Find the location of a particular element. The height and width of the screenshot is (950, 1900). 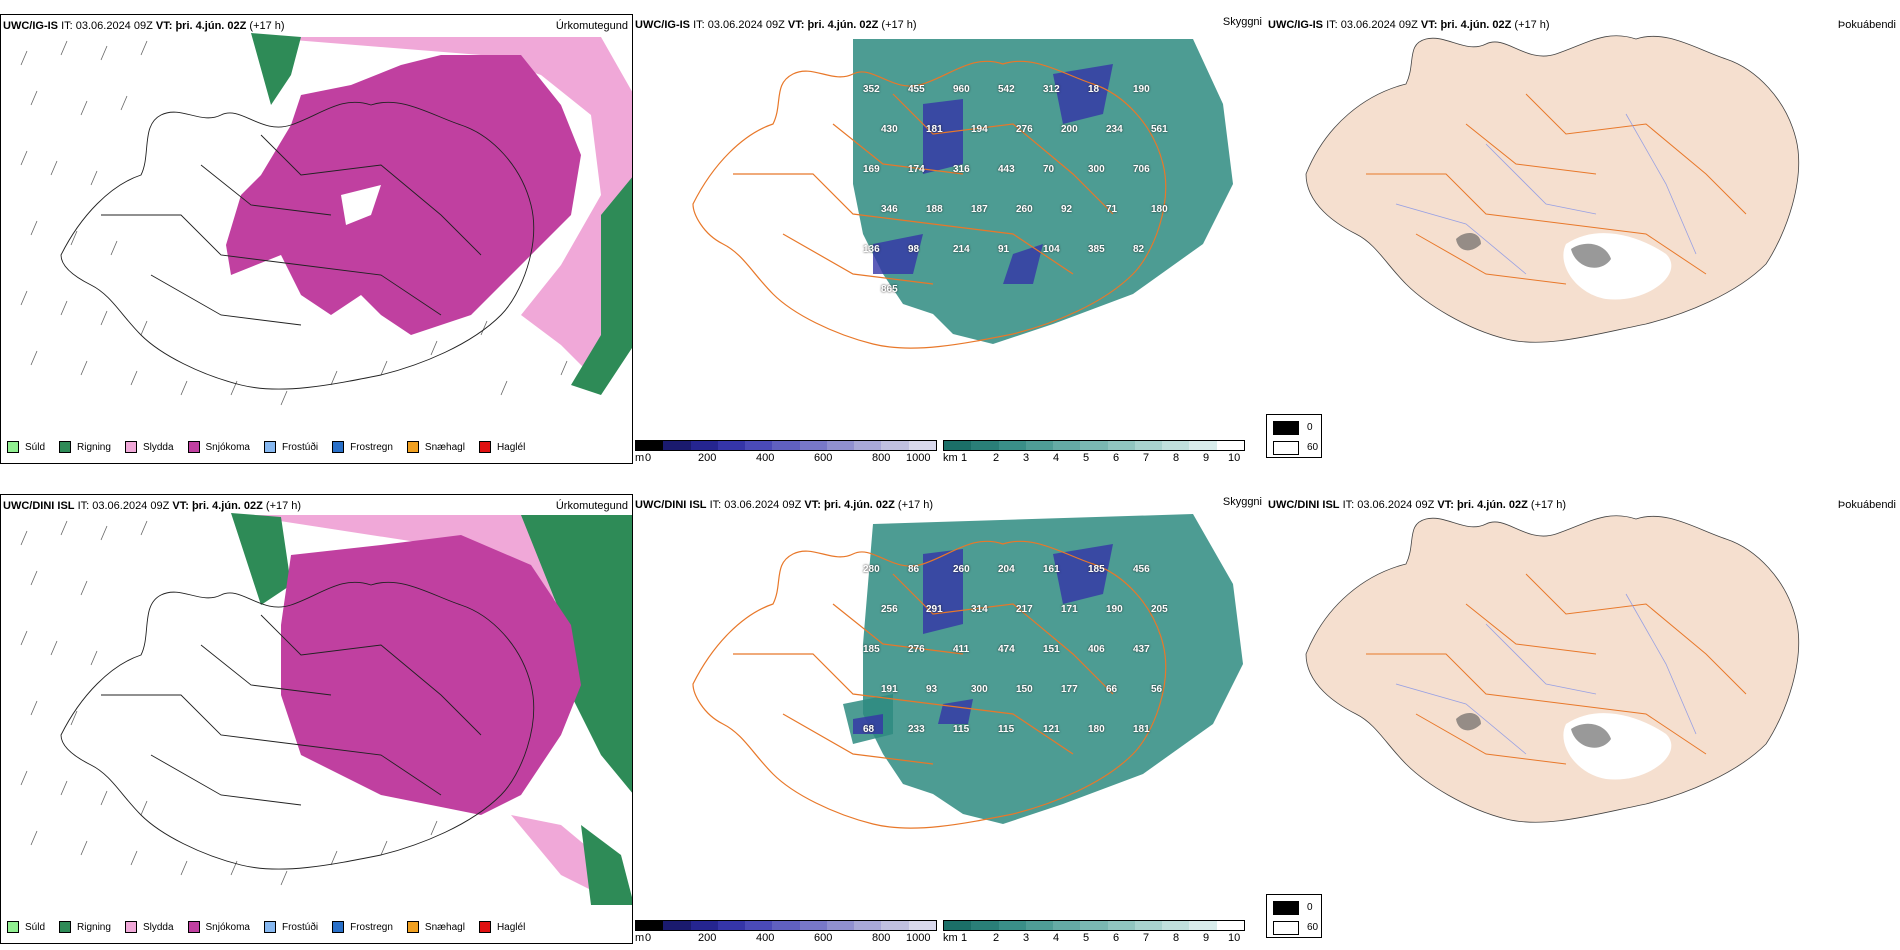

height-label: 456 is located at coordinates (1141, 569).